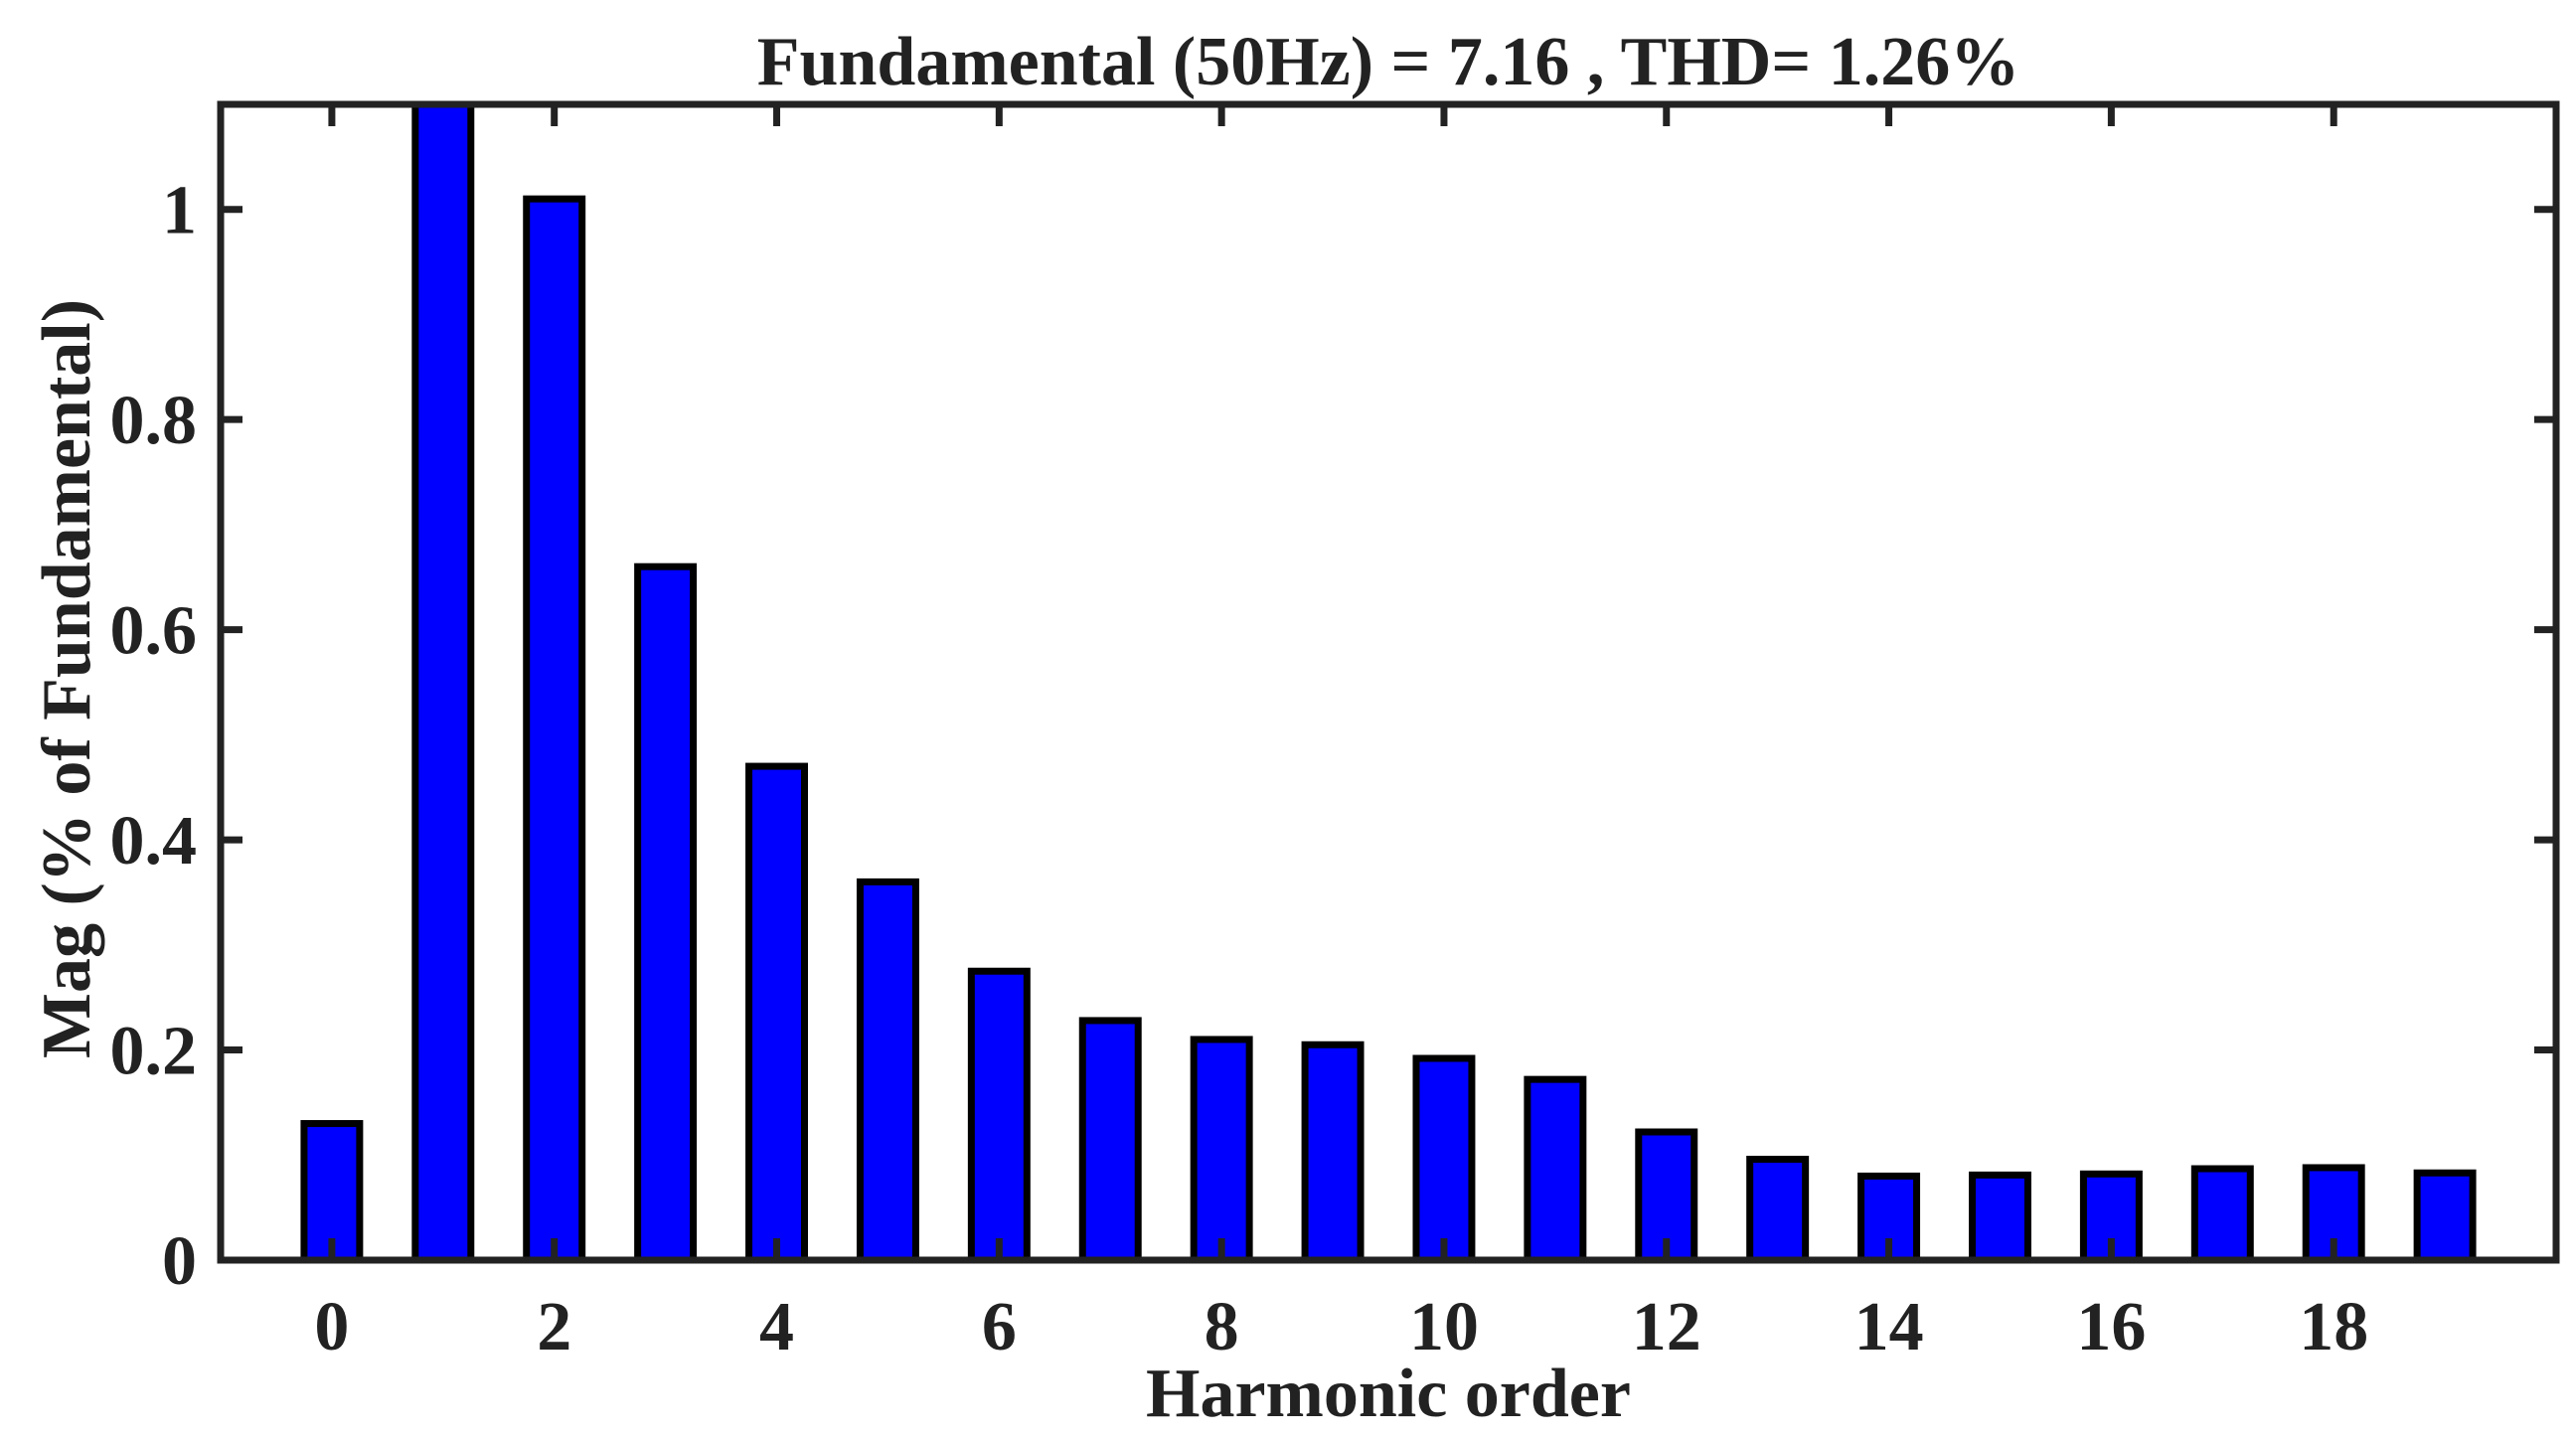 The height and width of the screenshot is (1440, 2576). Describe the element at coordinates (154, 1052) in the screenshot. I see `y-tick-label: 0.2` at that location.